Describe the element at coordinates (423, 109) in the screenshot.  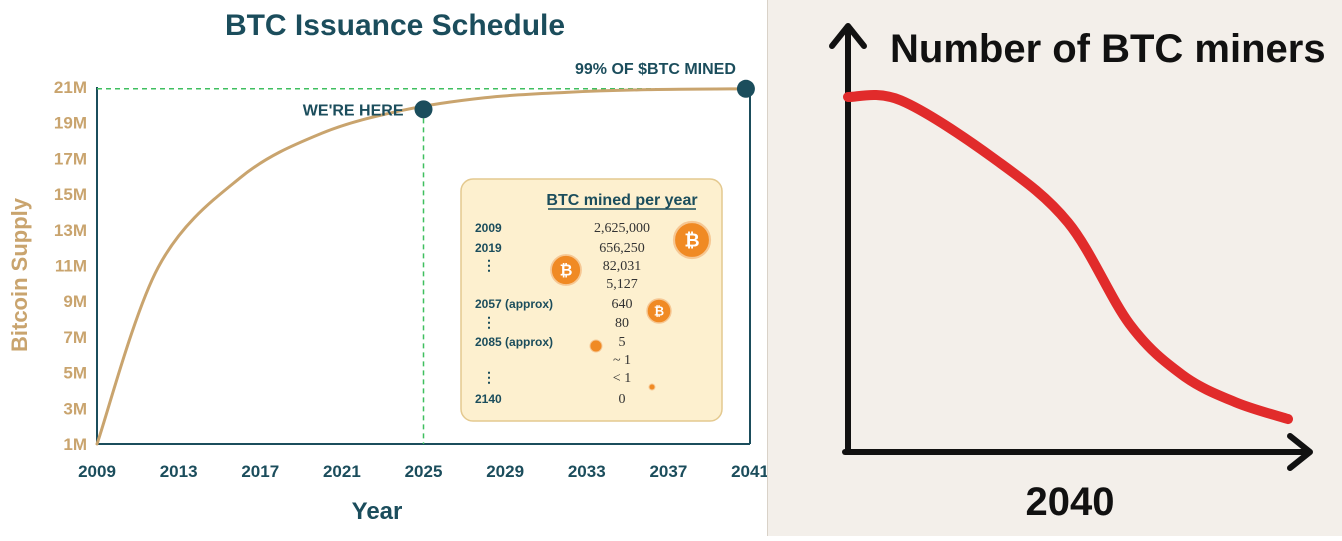
I see `we-are-here-marker` at that location.